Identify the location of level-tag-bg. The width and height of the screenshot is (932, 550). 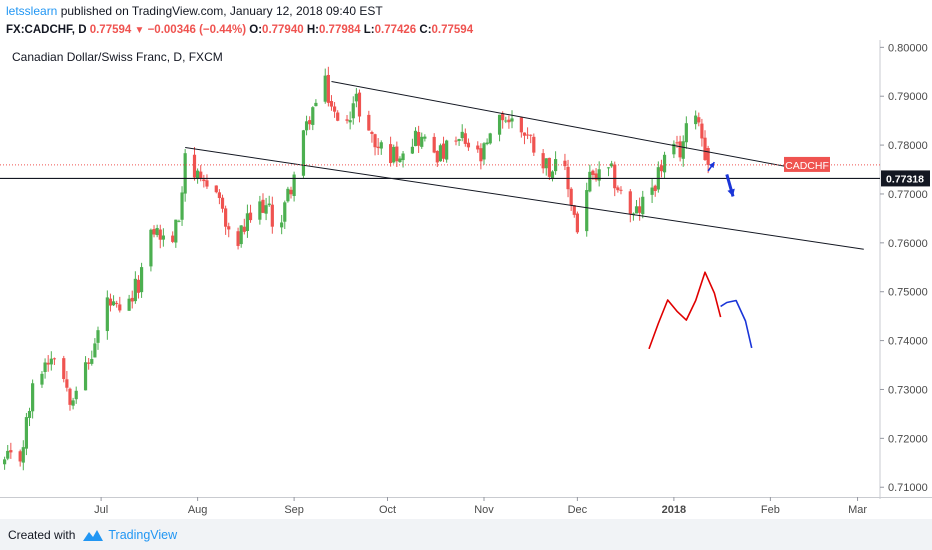
(905, 178).